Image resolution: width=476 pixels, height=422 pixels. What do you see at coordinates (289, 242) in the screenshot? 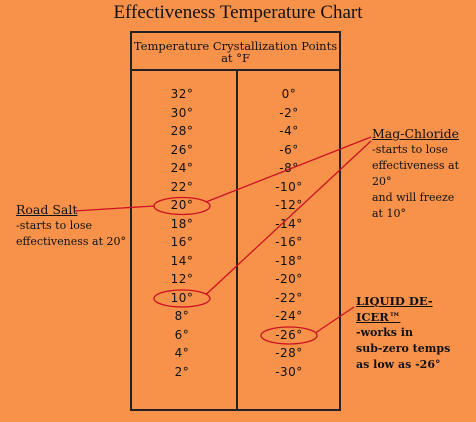
I see `right-cell-8: -16°` at bounding box center [289, 242].